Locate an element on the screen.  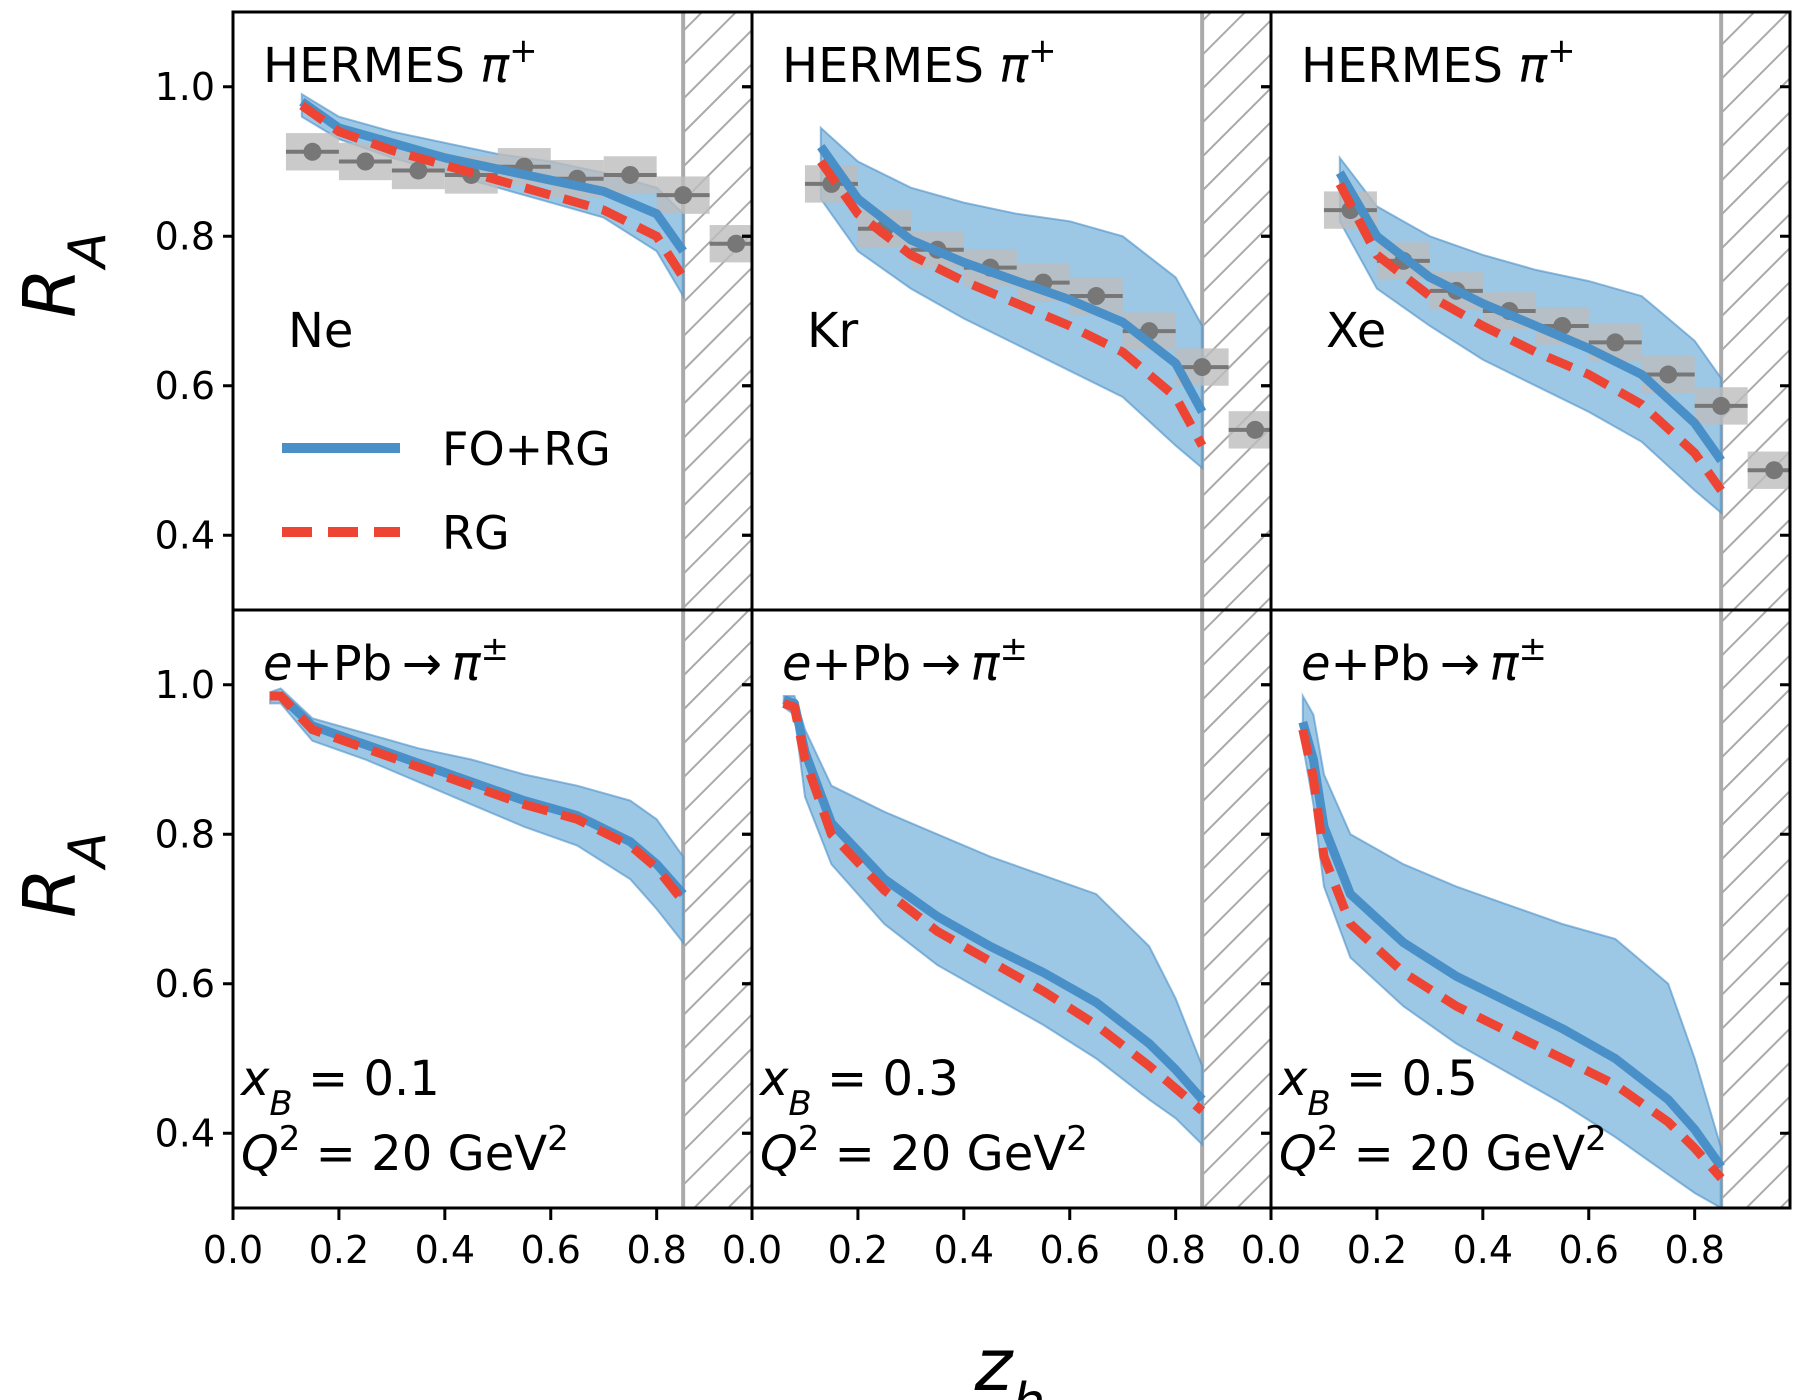
legend-label-rg: RG is located at coordinates (476, 533).